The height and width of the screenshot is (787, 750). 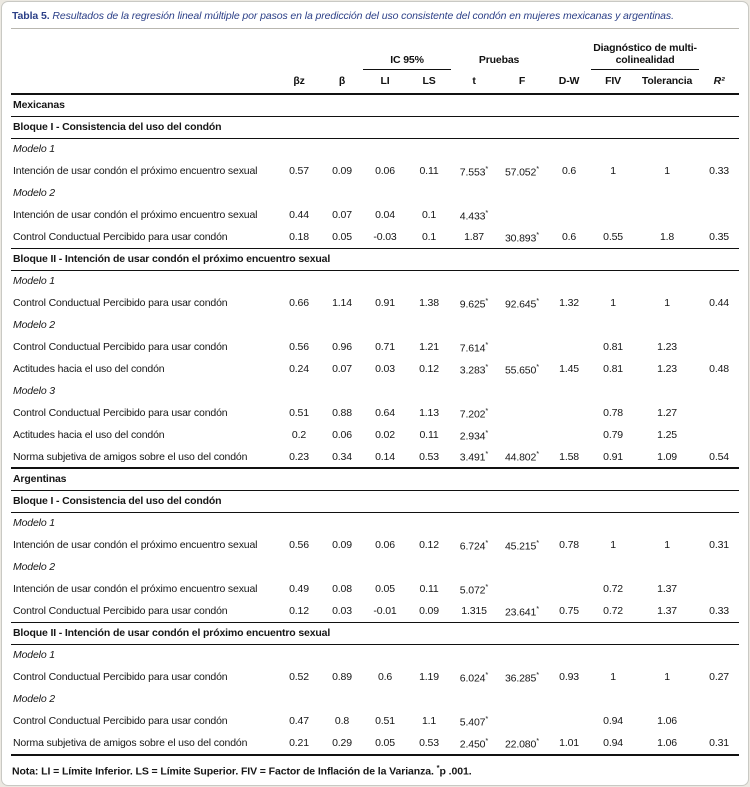 I want to click on cell-value: 0.51, so click(x=299, y=413).